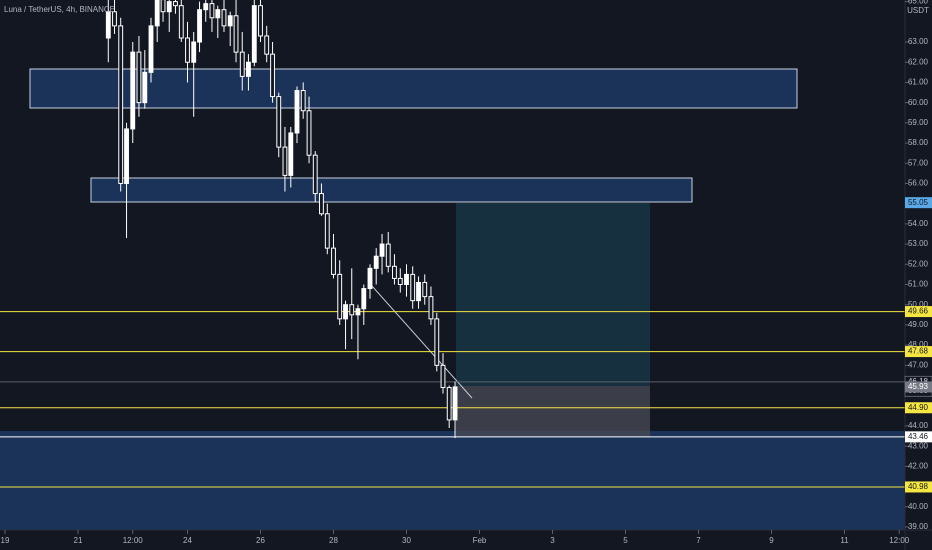 The height and width of the screenshot is (550, 932). What do you see at coordinates (918, 162) in the screenshot?
I see `y-tick-label: 57.00` at bounding box center [918, 162].